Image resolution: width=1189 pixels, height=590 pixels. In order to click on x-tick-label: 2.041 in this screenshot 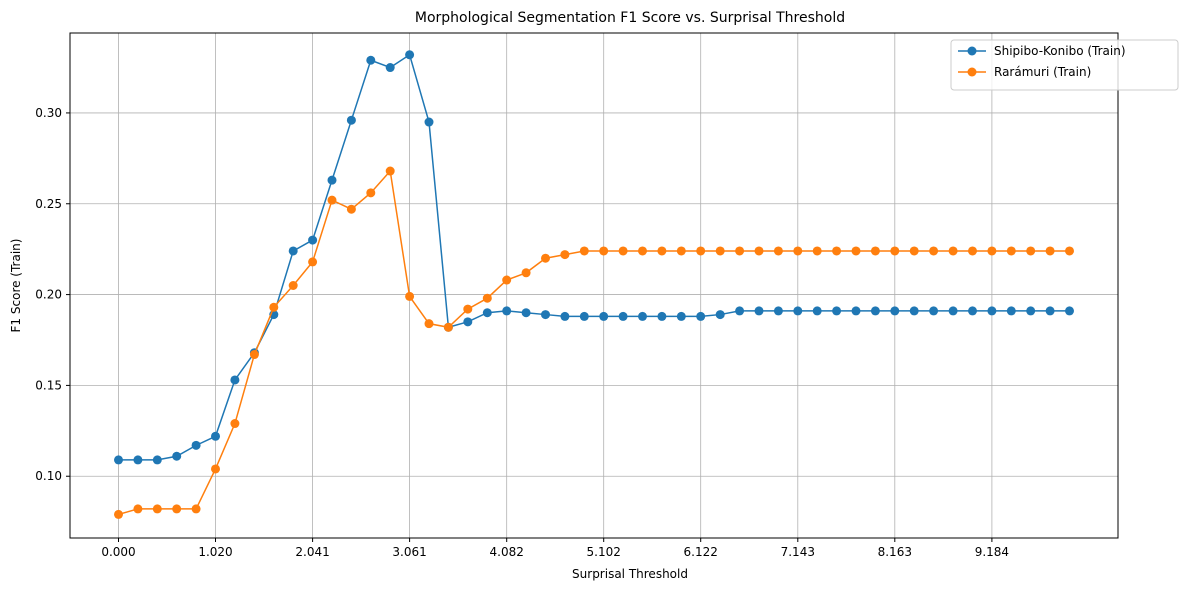, I will do `click(312, 552)`.